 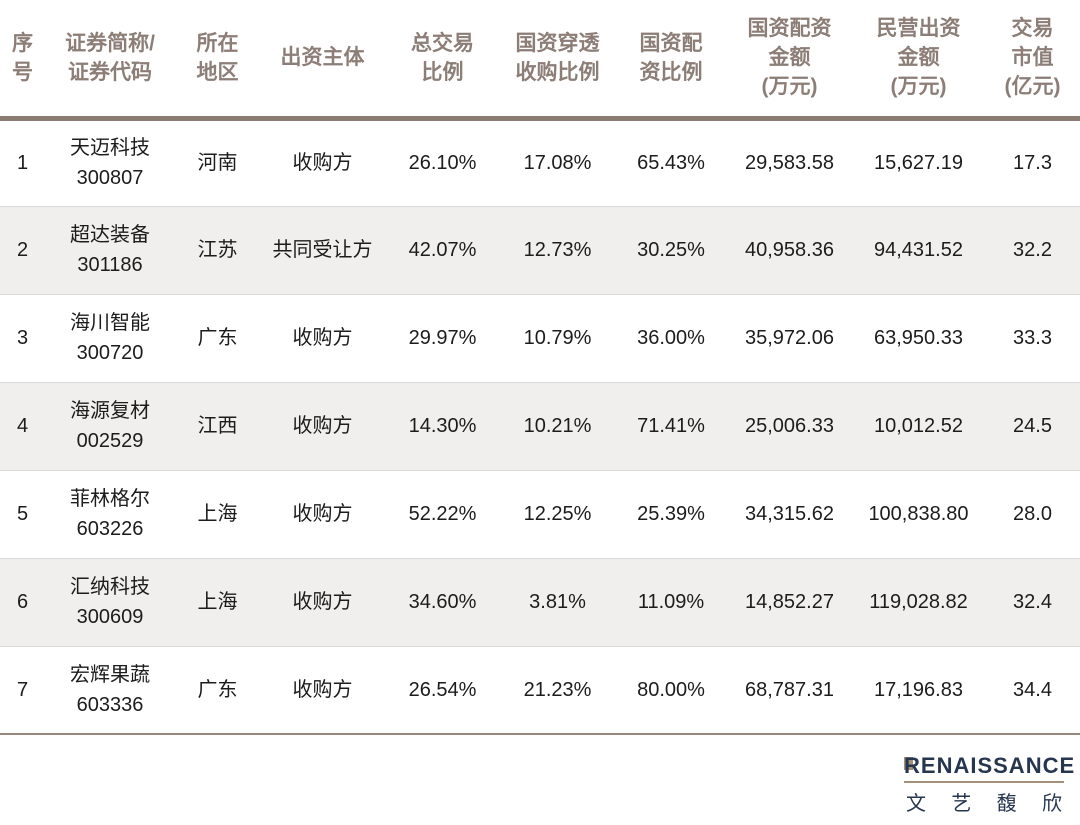 What do you see at coordinates (22, 602) in the screenshot?
I see `table-cell: 6` at bounding box center [22, 602].